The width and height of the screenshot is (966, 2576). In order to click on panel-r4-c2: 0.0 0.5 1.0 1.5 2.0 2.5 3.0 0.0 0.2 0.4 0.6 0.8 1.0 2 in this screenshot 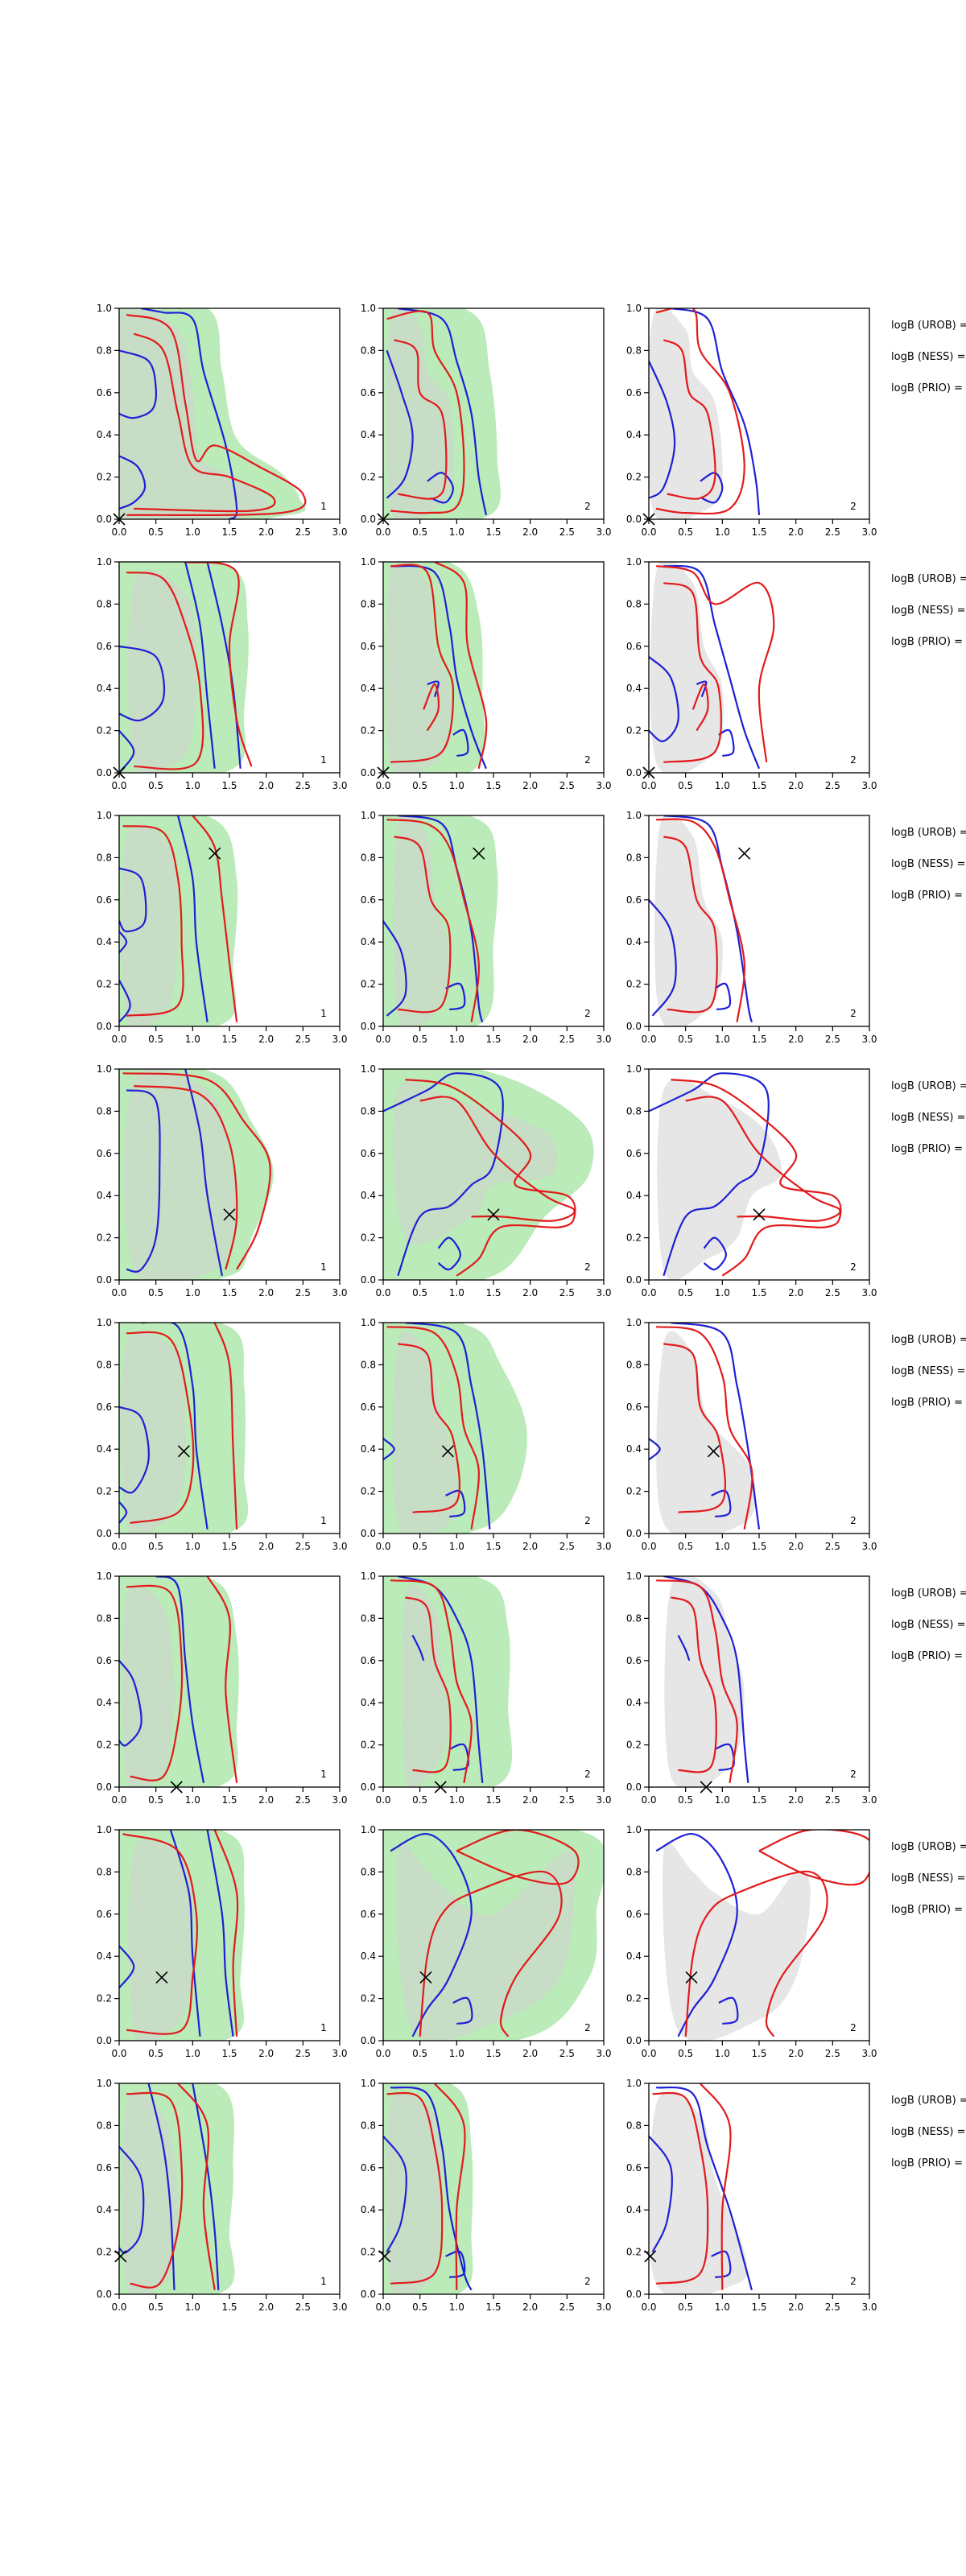, I will do `click(486, 1180)`.